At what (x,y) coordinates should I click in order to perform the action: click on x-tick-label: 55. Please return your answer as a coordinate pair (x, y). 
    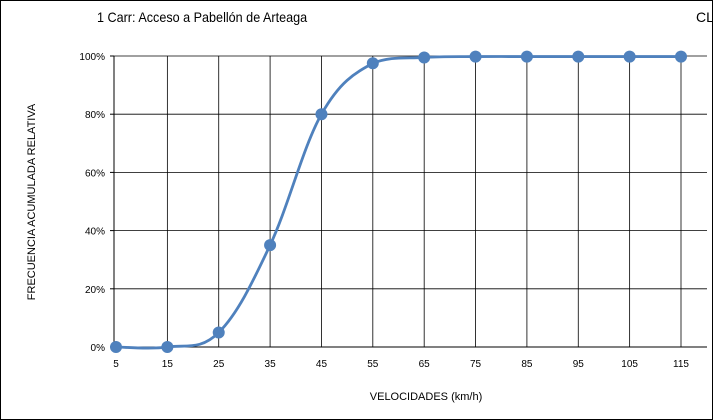
    Looking at the image, I should click on (373, 364).